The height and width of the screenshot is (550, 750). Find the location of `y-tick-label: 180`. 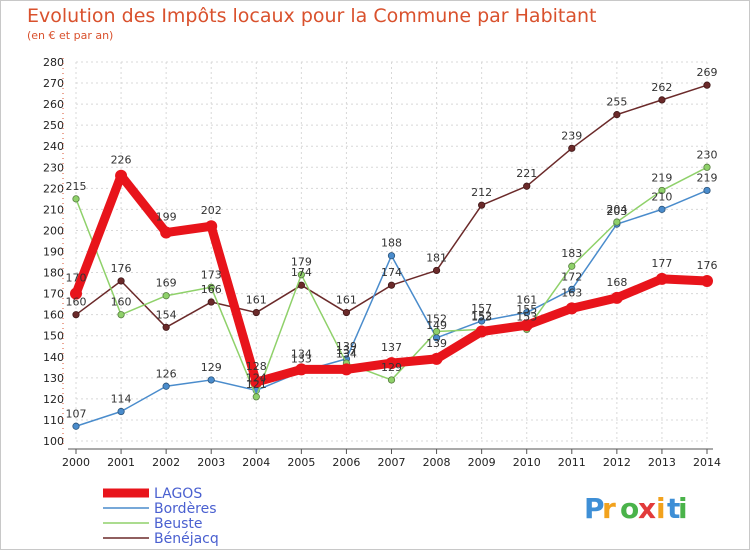

y-tick-label: 180 is located at coordinates (53, 273).